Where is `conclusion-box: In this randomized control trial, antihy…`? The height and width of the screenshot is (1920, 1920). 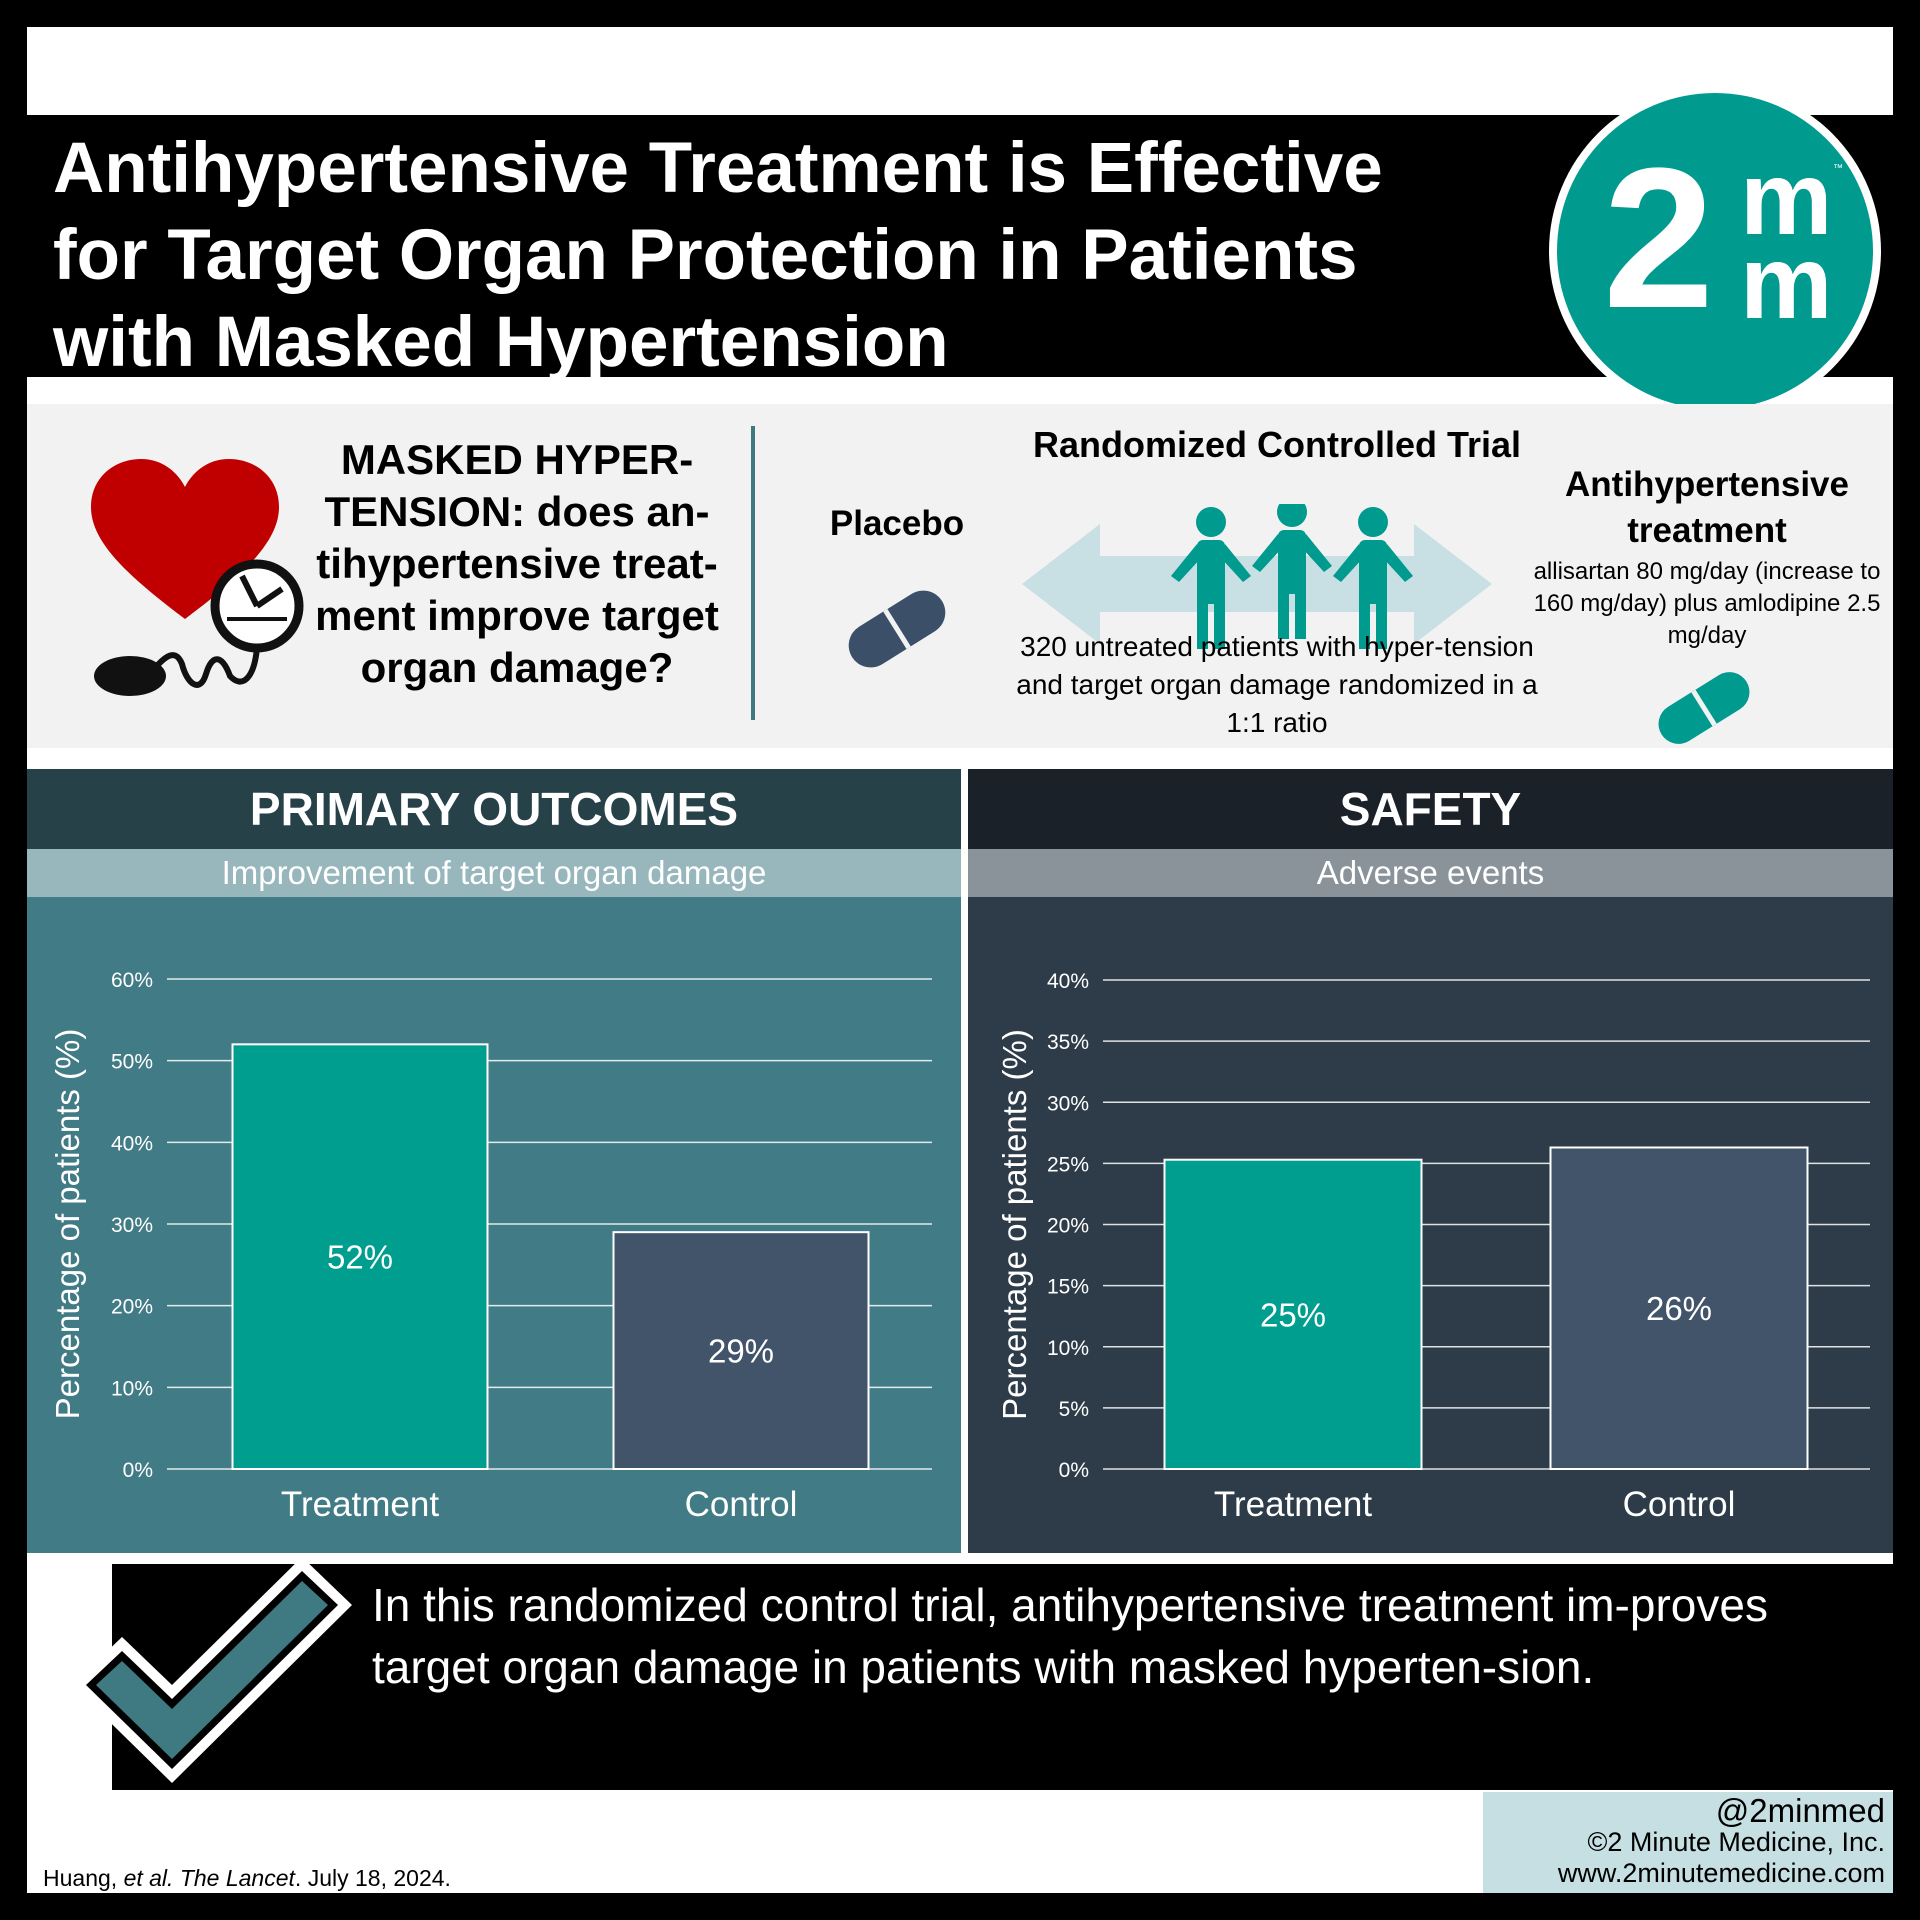
conclusion-box: In this randomized control trial, antihy… is located at coordinates (1002, 1677).